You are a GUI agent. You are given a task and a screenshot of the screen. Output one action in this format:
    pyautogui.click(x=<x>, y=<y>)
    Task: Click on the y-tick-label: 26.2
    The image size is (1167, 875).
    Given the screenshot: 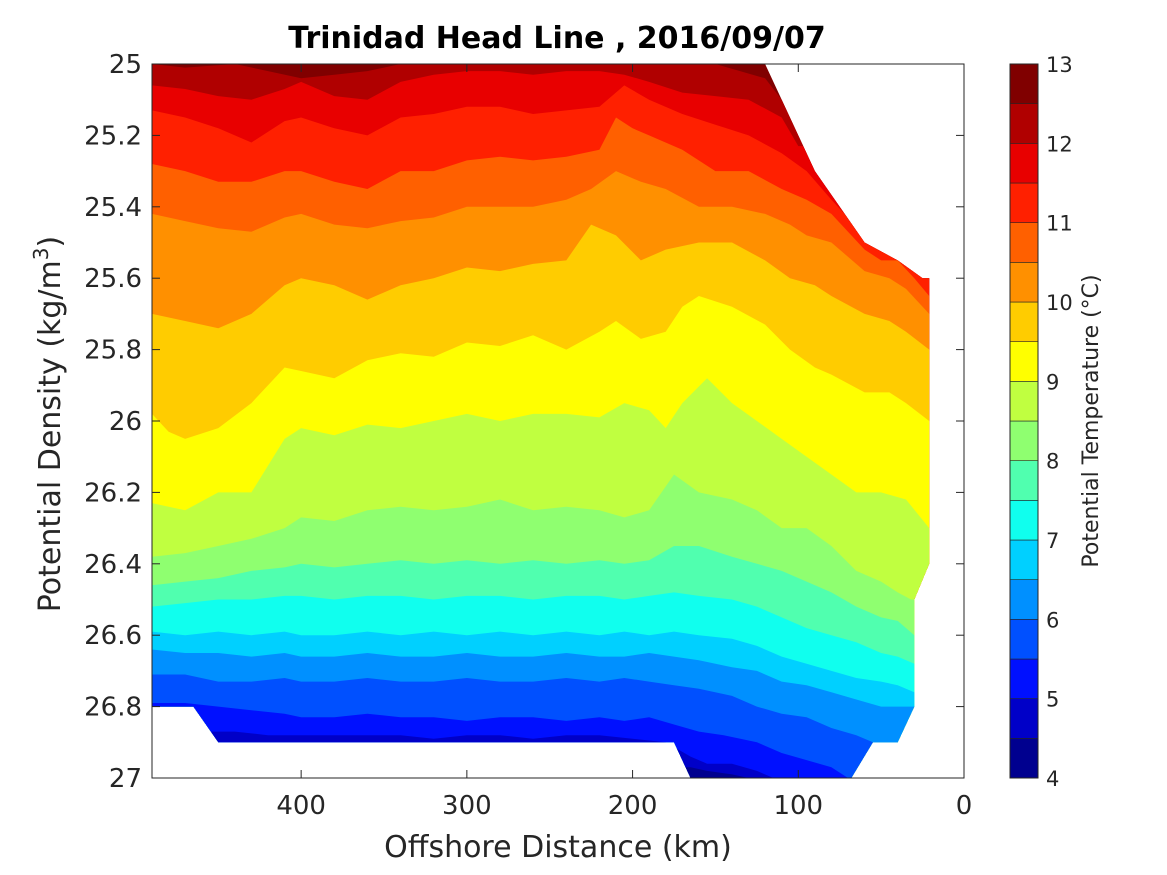 What is the action you would take?
    pyautogui.click(x=113, y=493)
    